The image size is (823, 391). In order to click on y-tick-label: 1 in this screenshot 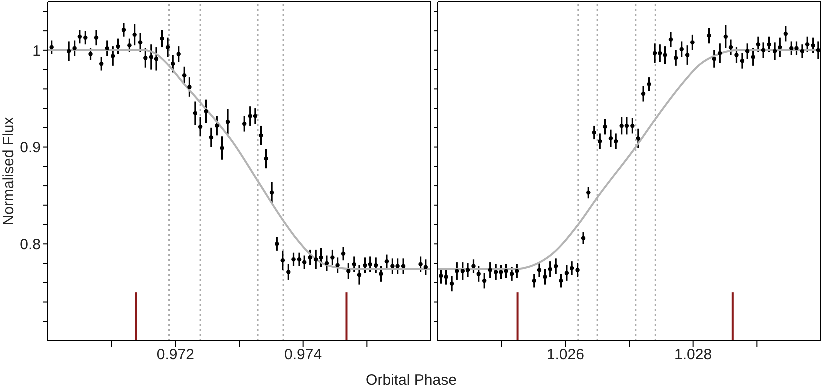, I will do `click(36, 51)`.